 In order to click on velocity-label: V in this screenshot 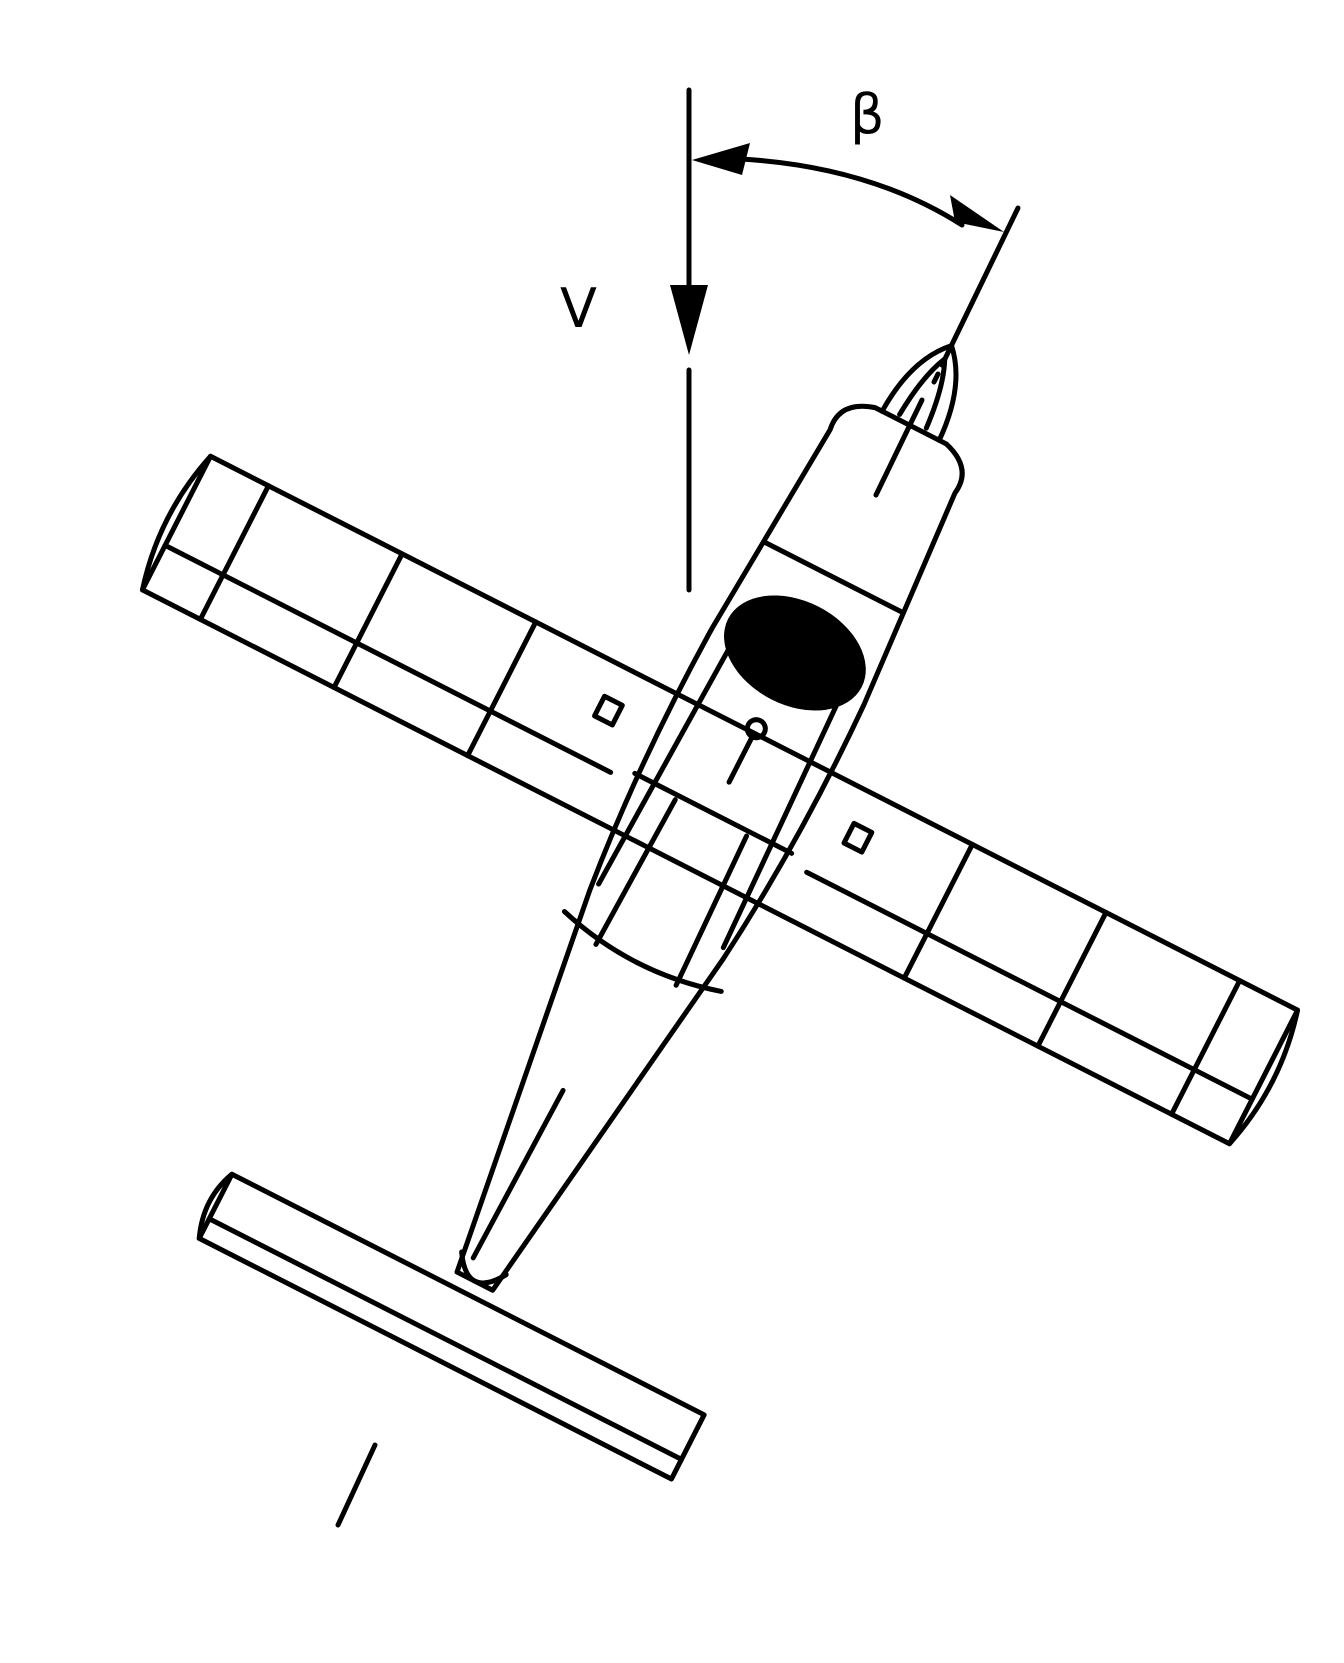, I will do `click(578, 308)`.